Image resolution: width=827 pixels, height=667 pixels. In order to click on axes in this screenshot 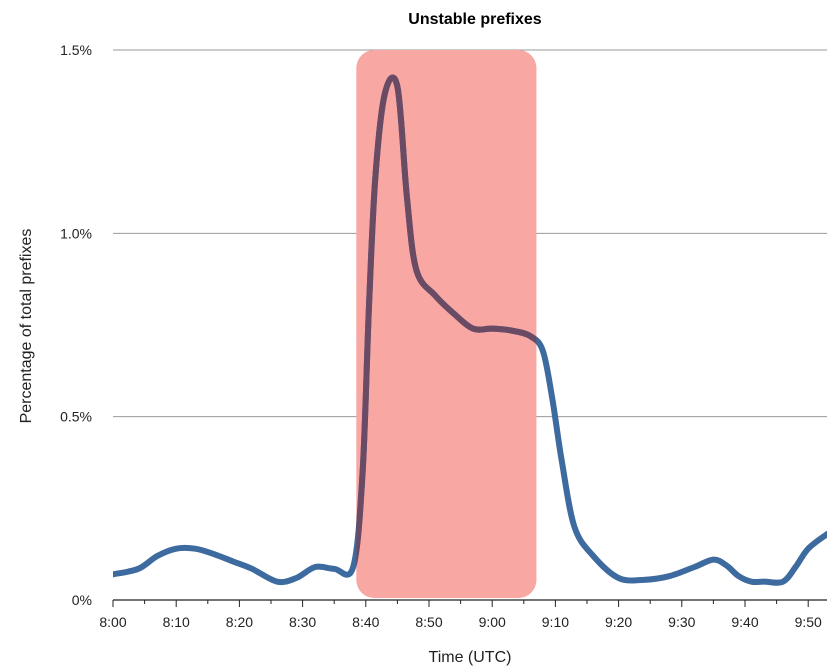, I will do `click(469, 603)`.